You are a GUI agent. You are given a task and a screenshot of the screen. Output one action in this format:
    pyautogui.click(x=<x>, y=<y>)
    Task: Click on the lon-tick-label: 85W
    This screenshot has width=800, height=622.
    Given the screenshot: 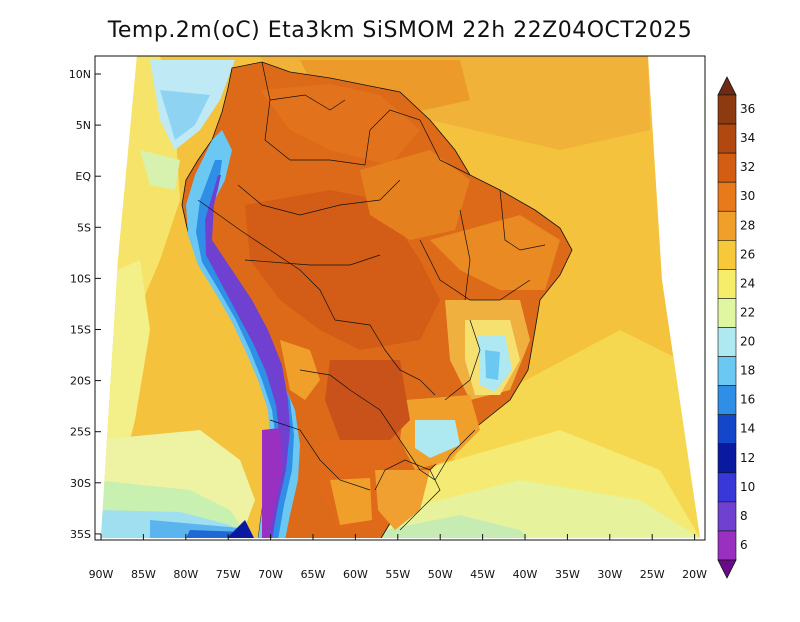 What is the action you would take?
    pyautogui.click(x=143, y=574)
    